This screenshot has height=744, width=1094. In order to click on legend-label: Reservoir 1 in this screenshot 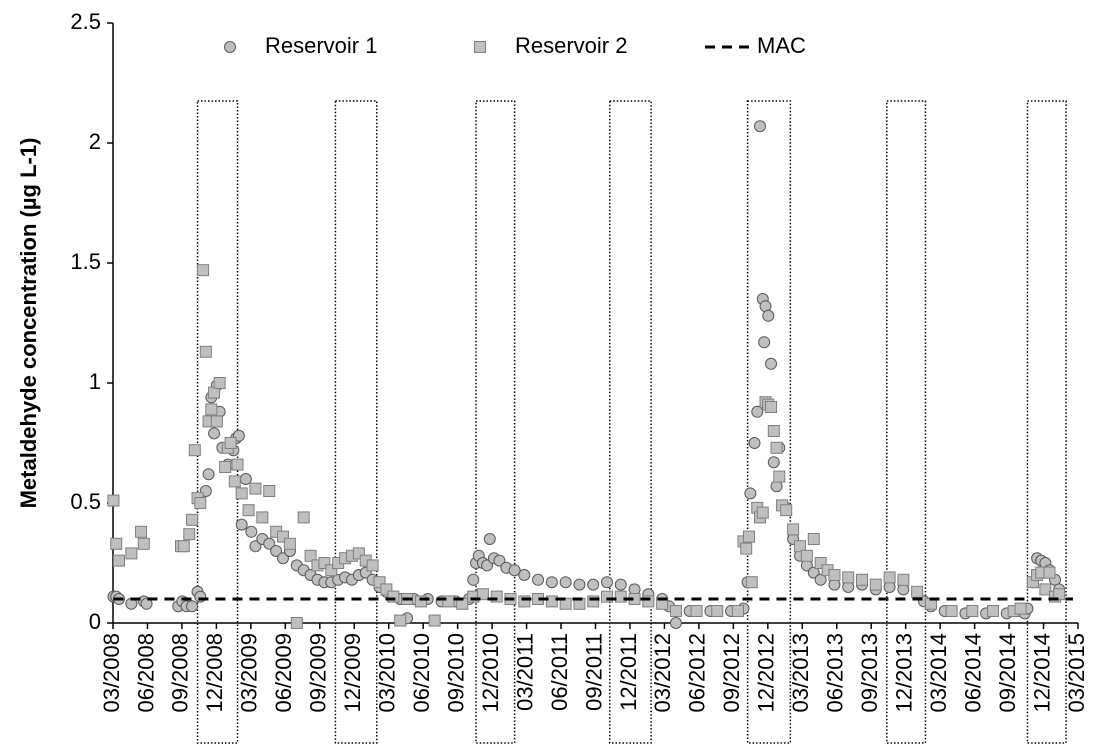, I will do `click(321, 45)`.